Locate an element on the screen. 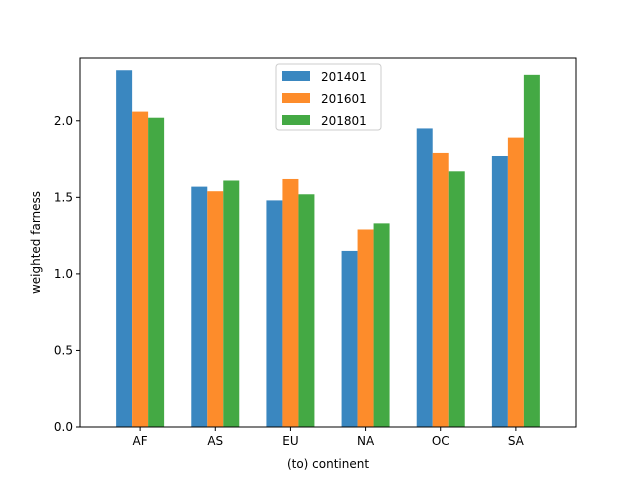  x-tick-label-na: NA is located at coordinates (366, 441).